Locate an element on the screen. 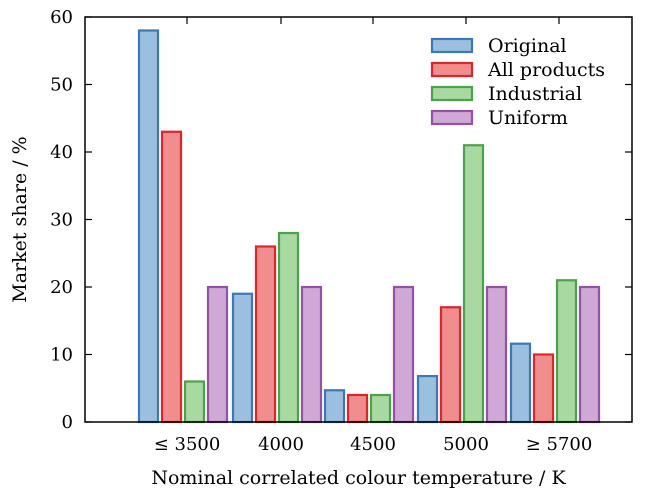 This screenshot has height=495, width=645. legend-label: All products is located at coordinates (546, 70).